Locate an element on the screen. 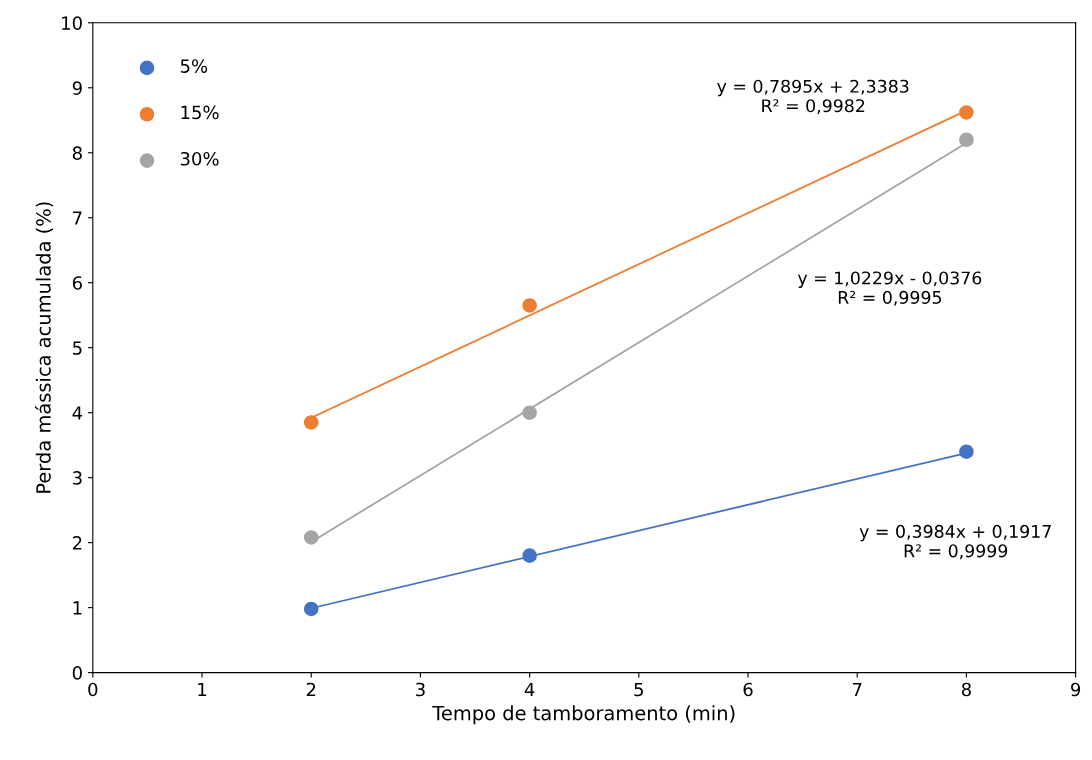  y-tick-label: 10 is located at coordinates (72, 23).